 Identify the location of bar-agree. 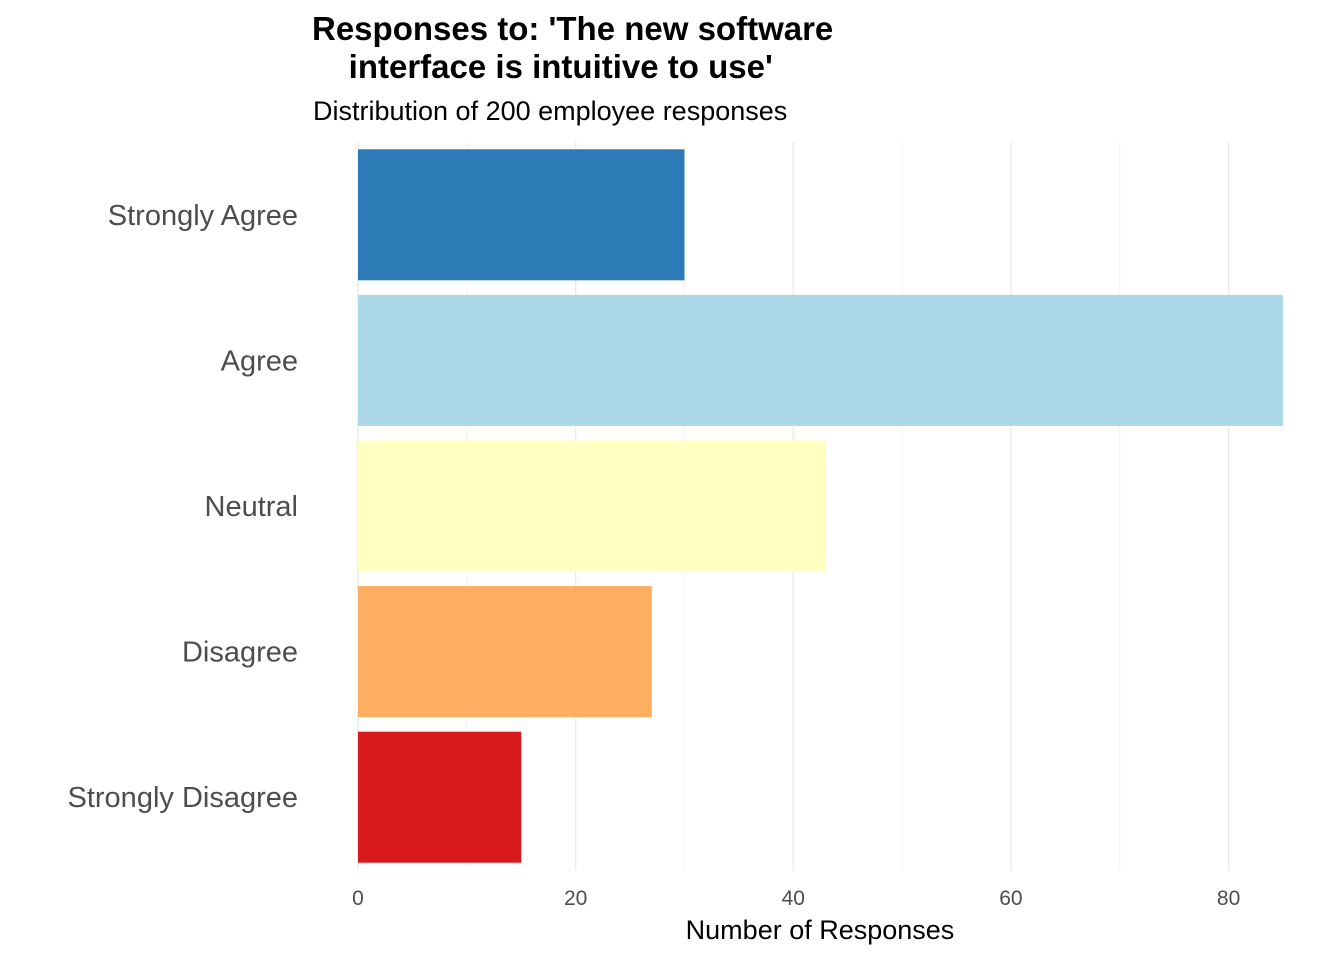
(820, 360).